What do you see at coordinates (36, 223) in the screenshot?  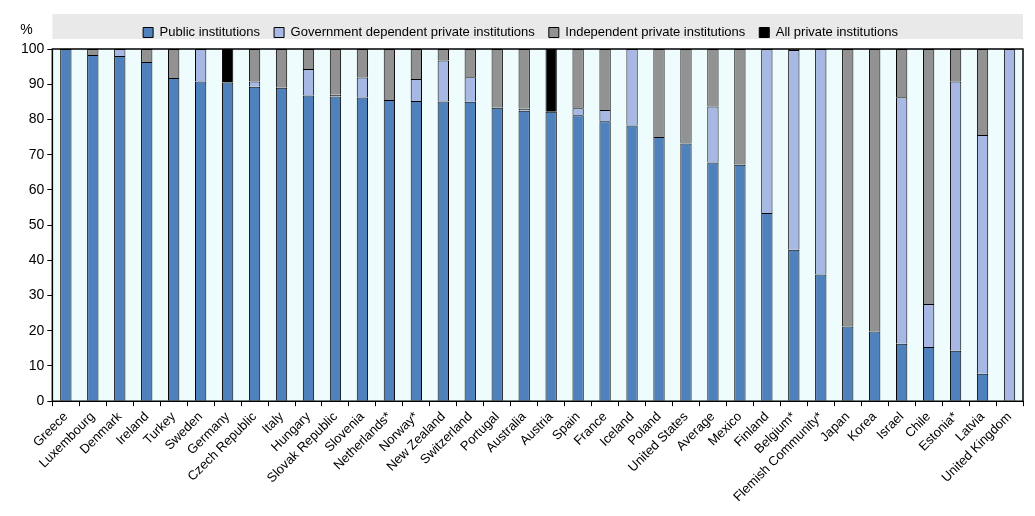 I see `y-tick-label: 50` at bounding box center [36, 223].